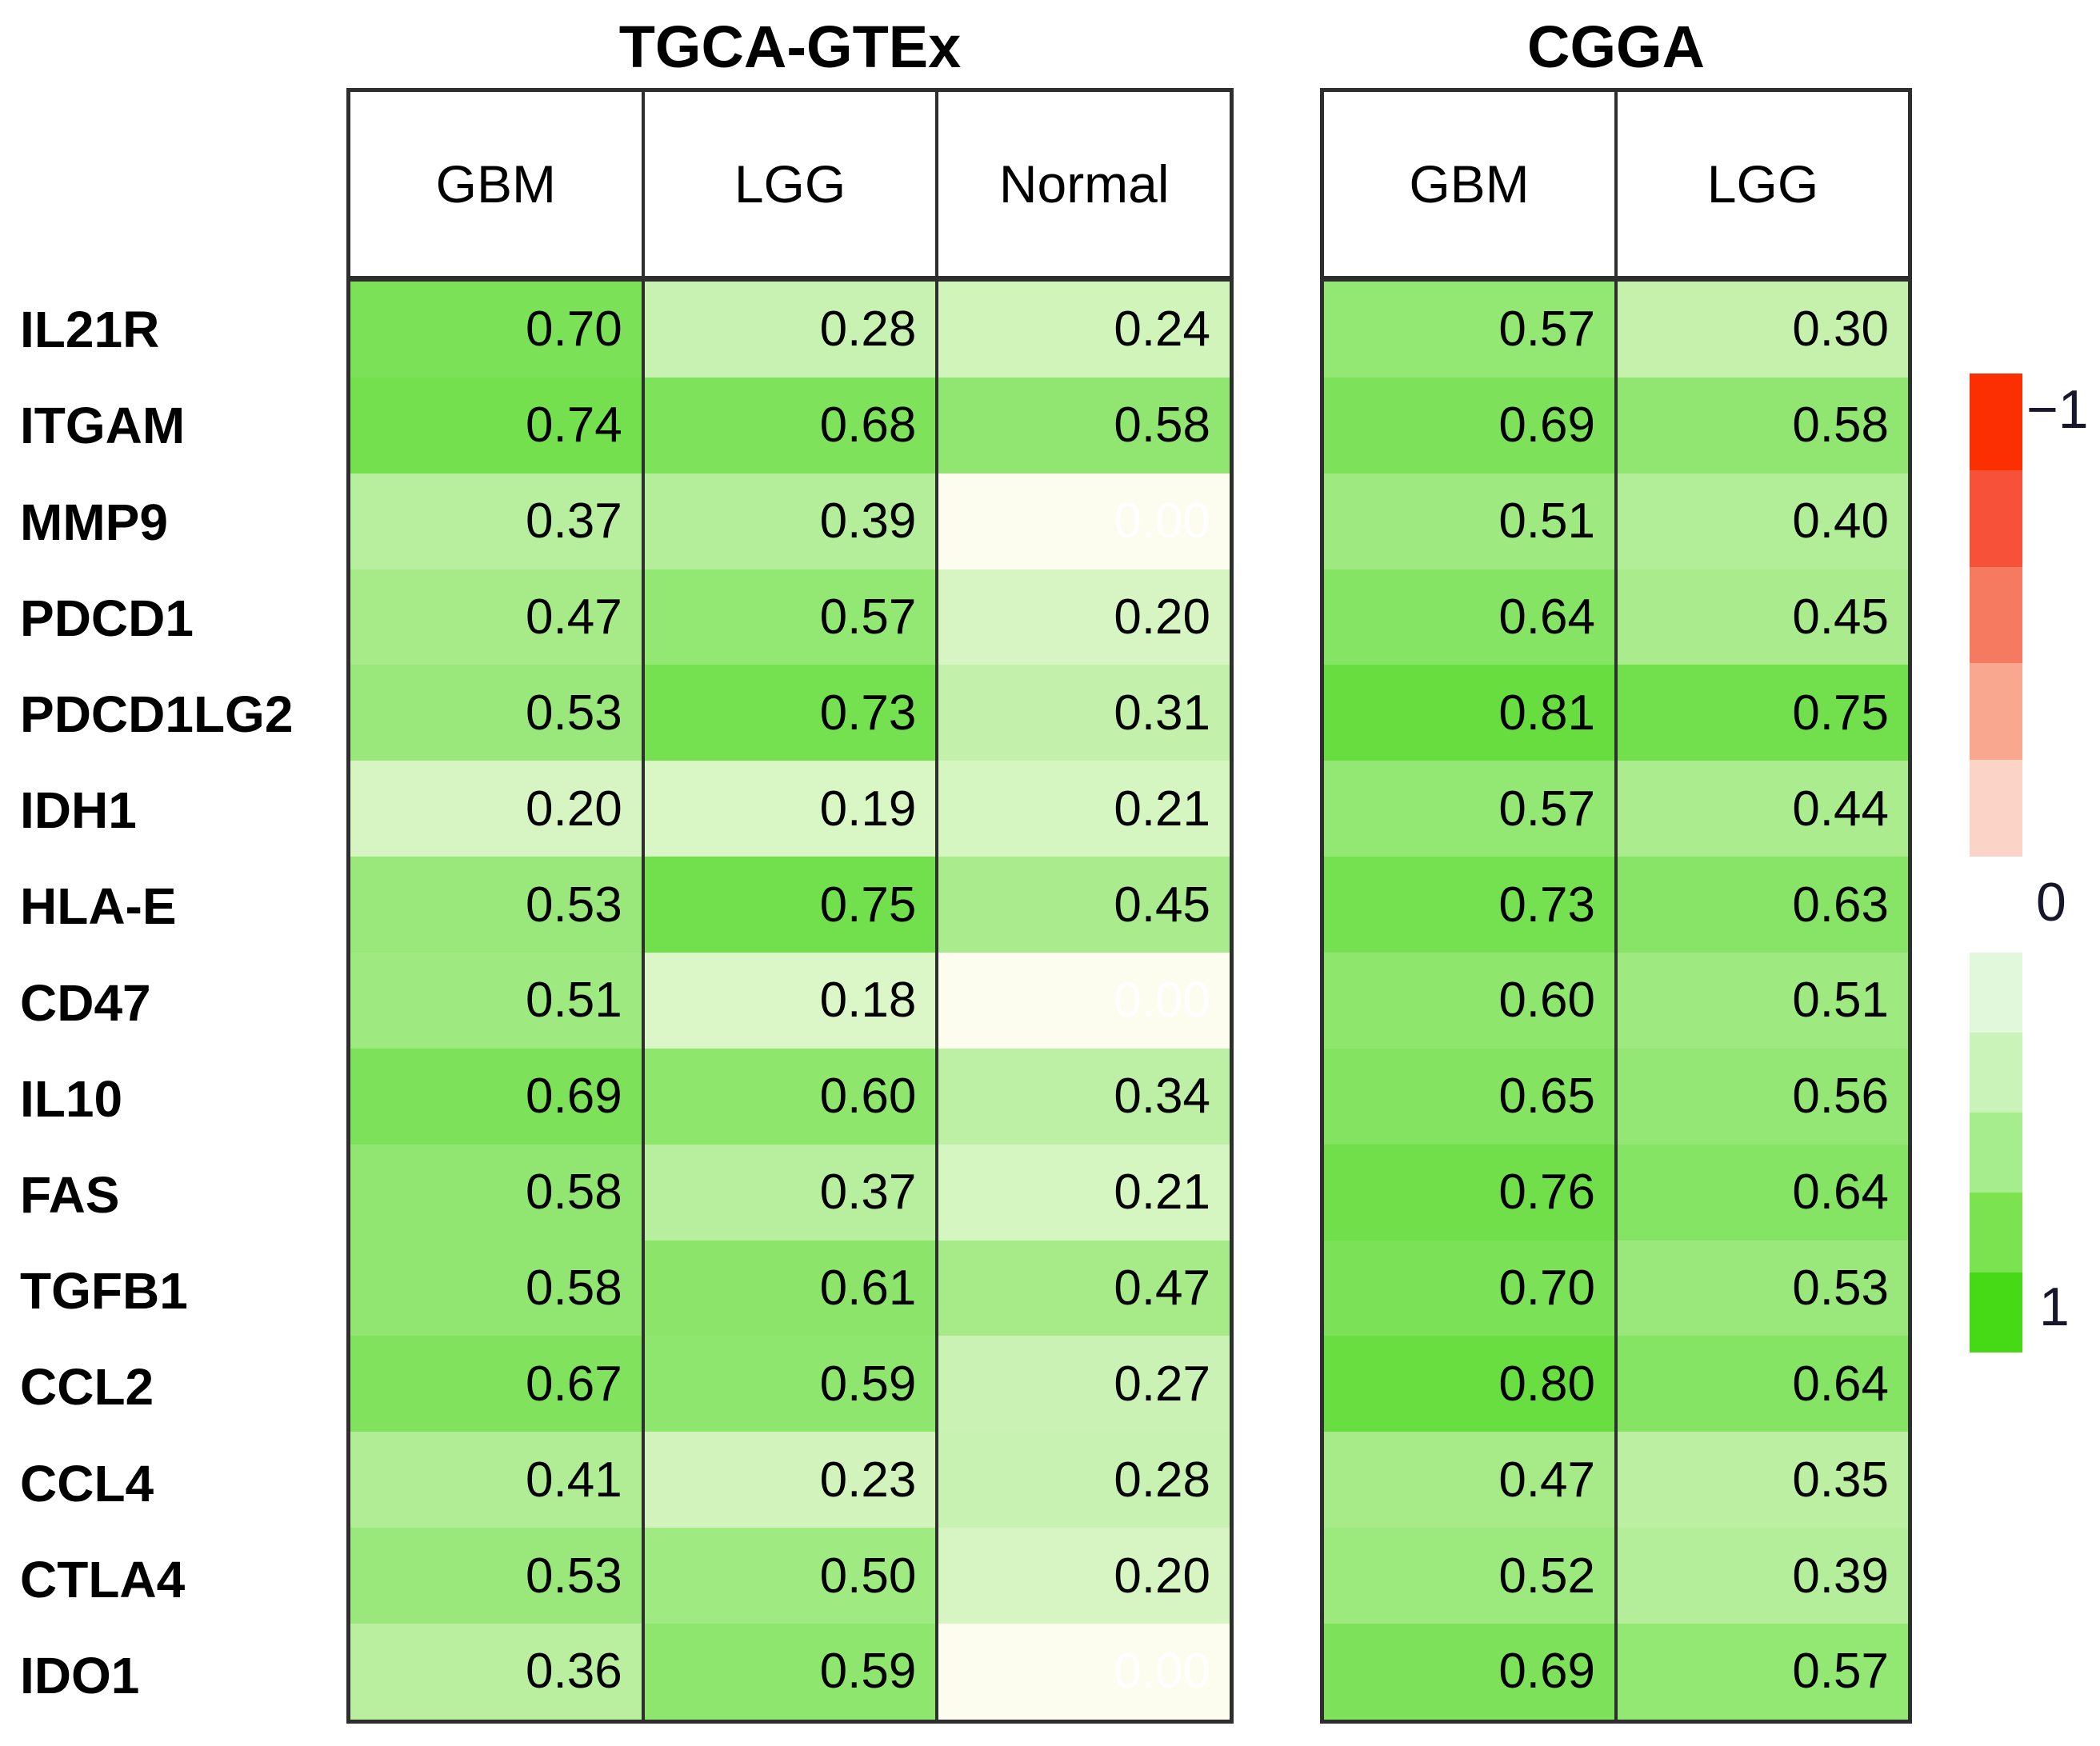  I want to click on heatmap-row: 0.69 0.60 0.34, so click(790, 1096).